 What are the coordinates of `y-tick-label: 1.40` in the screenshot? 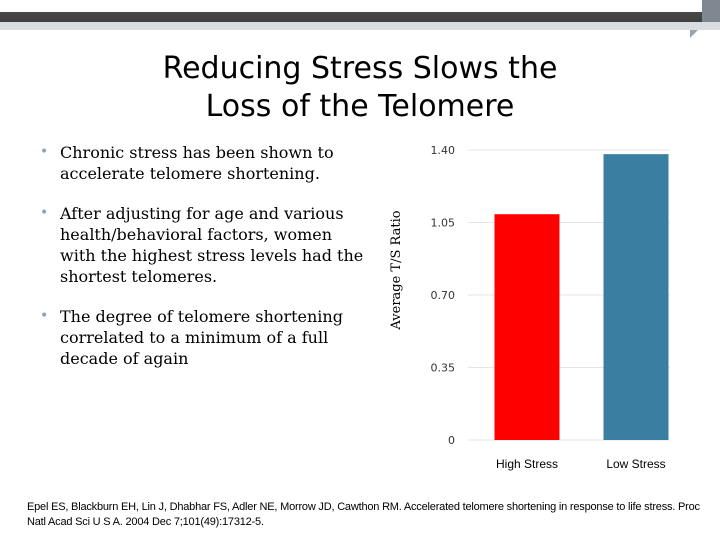 It's located at (443, 150).